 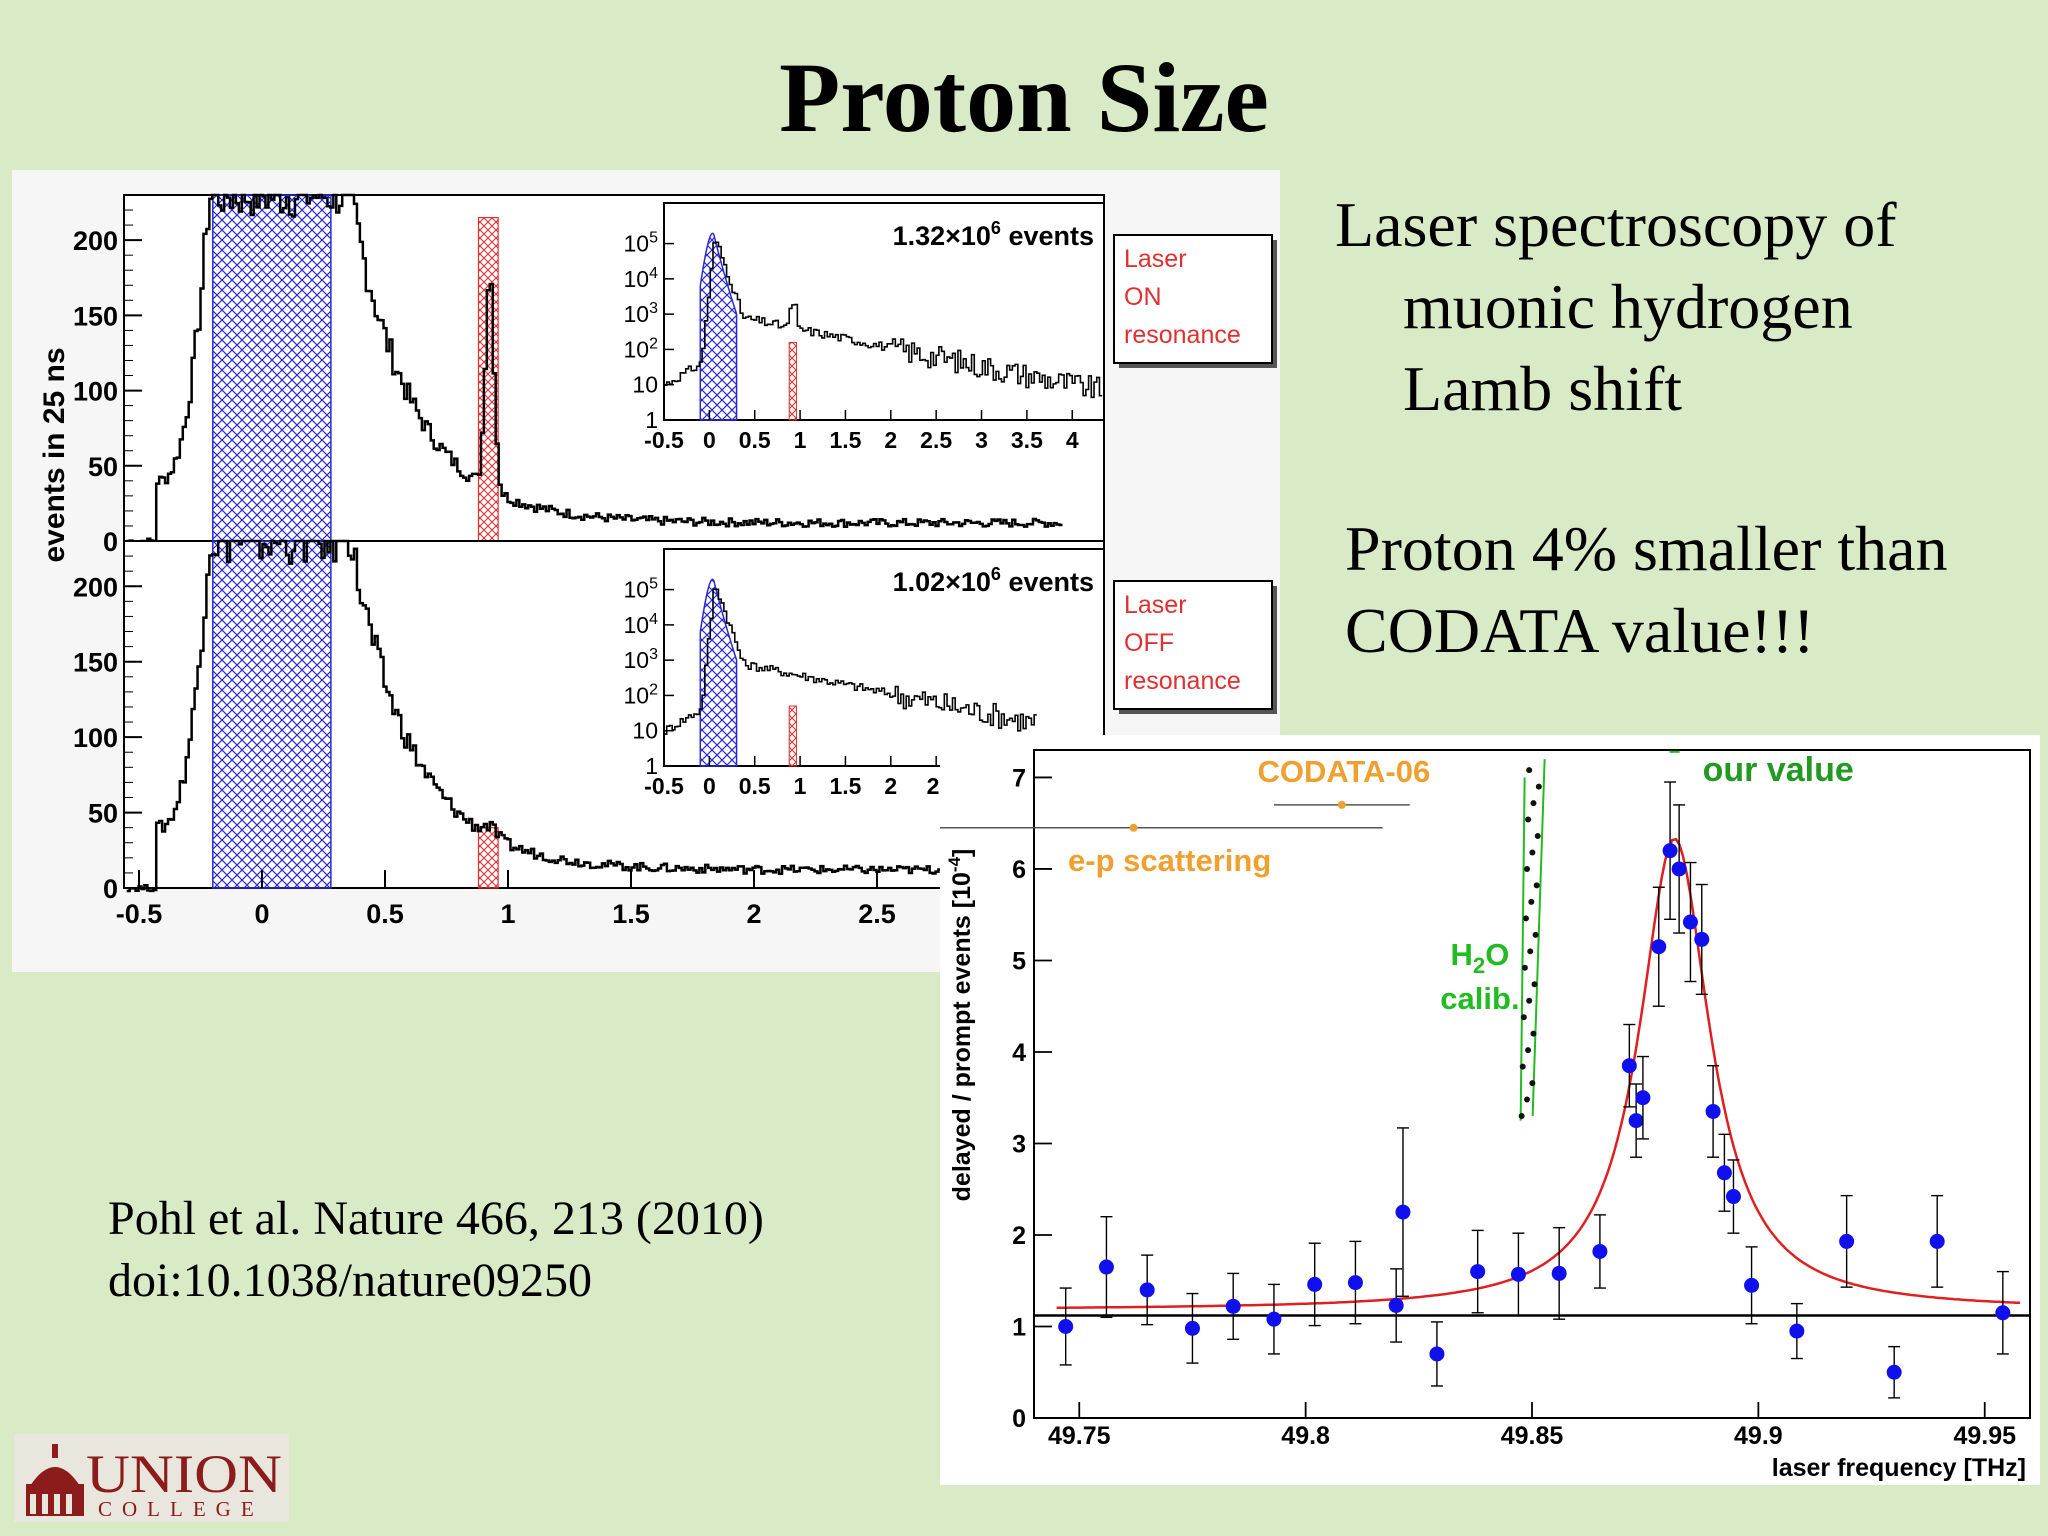 I want to click on codata-point, so click(x=1341, y=804).